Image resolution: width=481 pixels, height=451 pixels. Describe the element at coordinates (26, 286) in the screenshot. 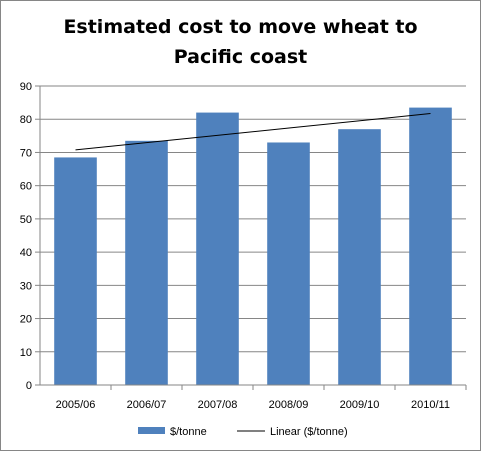

I see `y-tick-label: 30` at that location.